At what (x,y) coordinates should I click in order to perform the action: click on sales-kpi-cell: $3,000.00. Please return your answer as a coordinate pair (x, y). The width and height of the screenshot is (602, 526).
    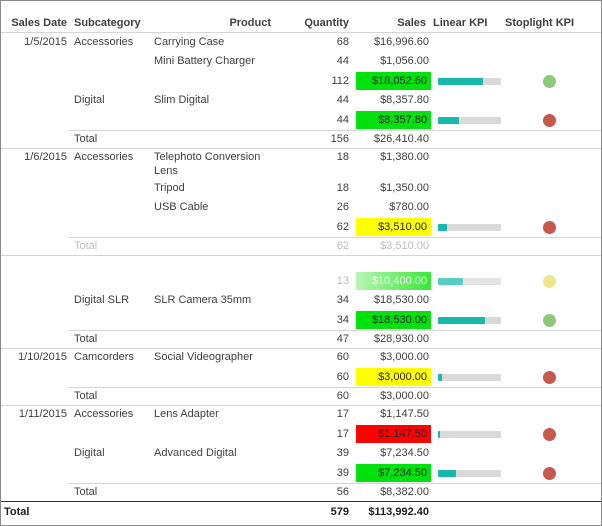
    Looking at the image, I should click on (393, 377).